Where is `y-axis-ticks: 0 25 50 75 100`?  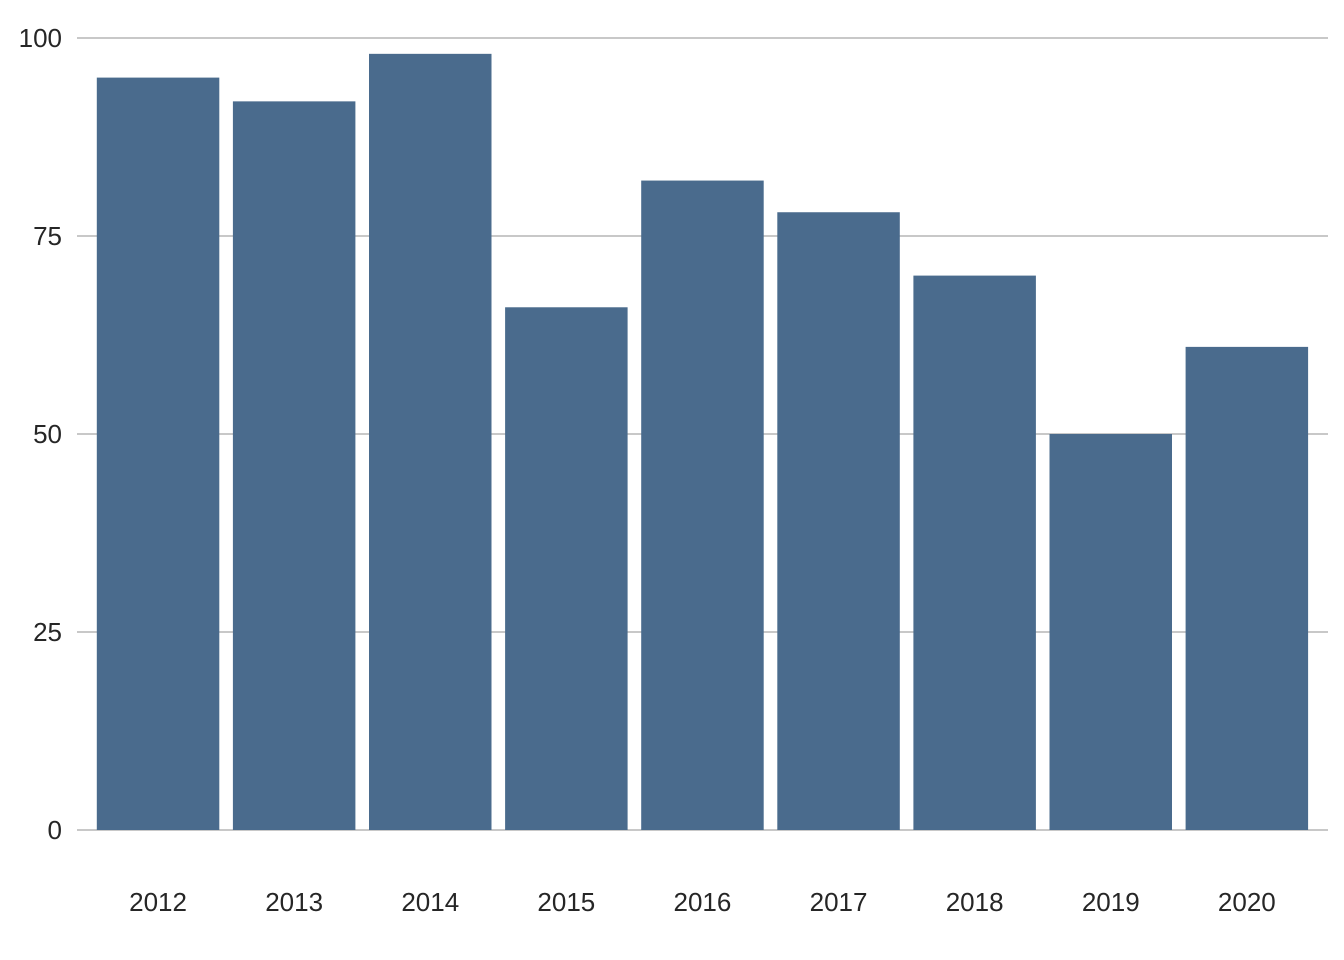
y-axis-ticks: 0 25 50 75 100 is located at coordinates (40, 434).